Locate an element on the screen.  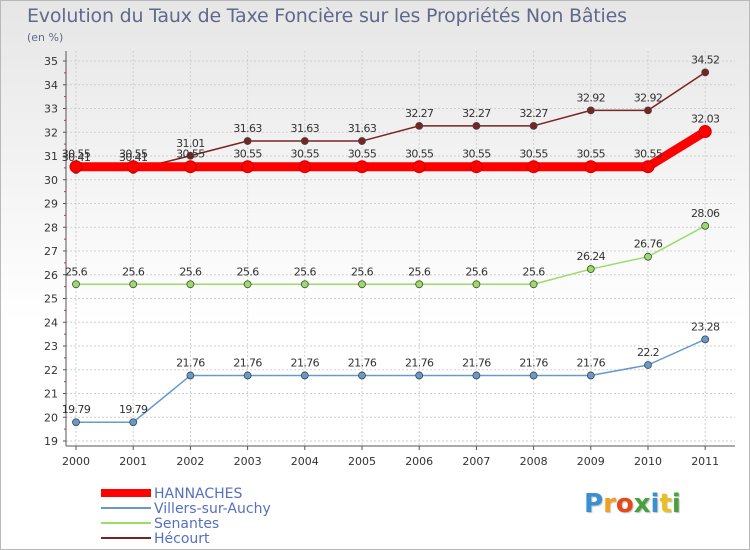
y-tick-label: 35 is located at coordinates (51, 61).